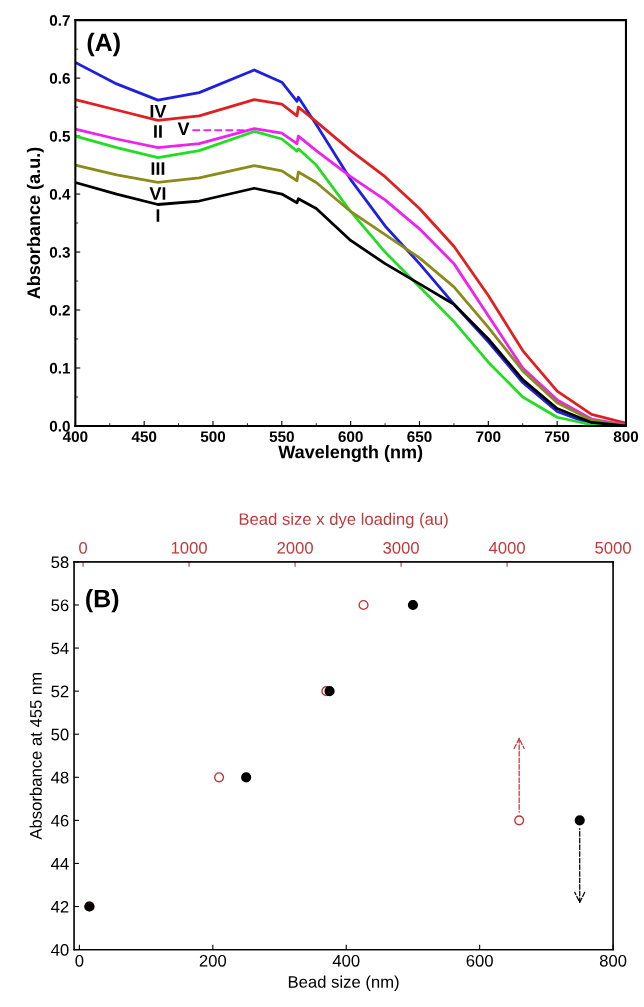 The width and height of the screenshot is (644, 1007). I want to click on x2-axis-title: Bead size x dye loading (au), so click(343, 520).